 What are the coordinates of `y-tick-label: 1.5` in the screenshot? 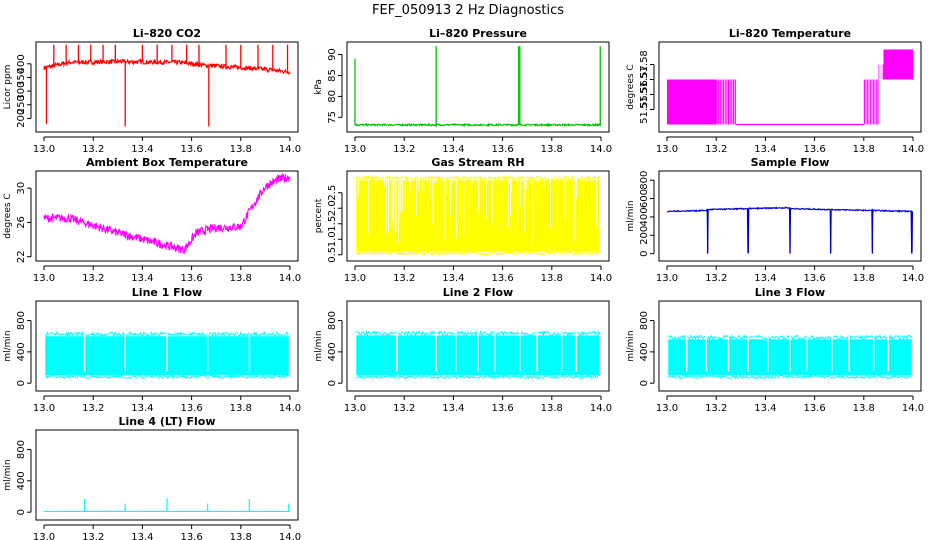 It's located at (332, 224).